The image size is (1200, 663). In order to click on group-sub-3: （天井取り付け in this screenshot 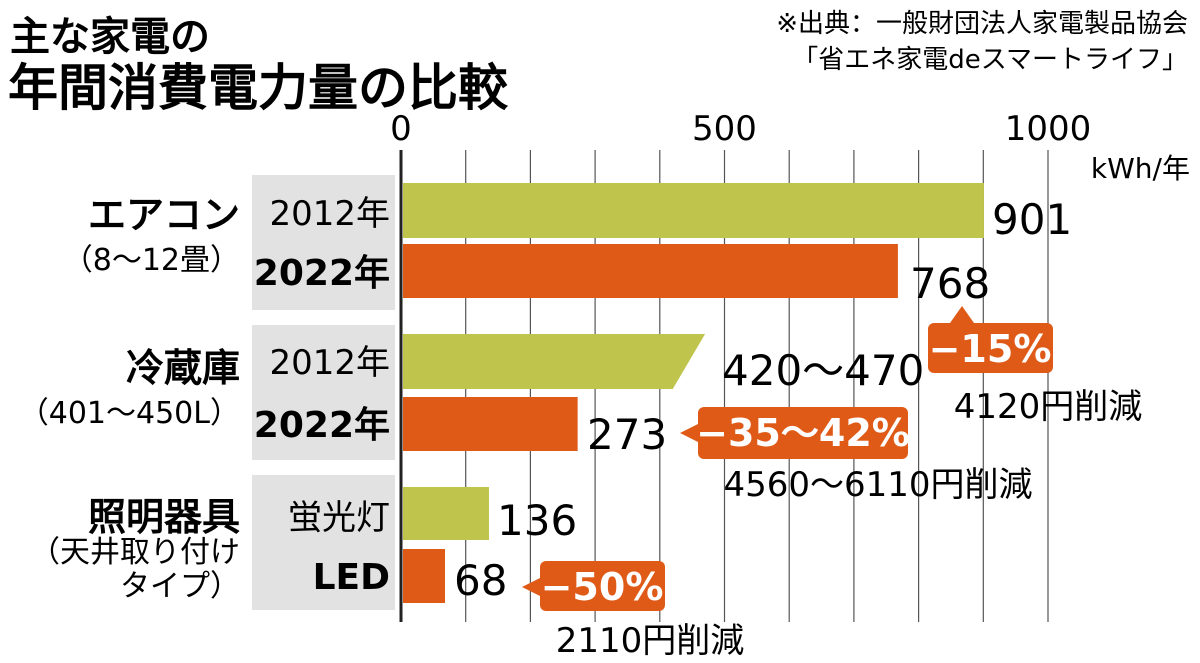, I will do `click(135, 552)`.